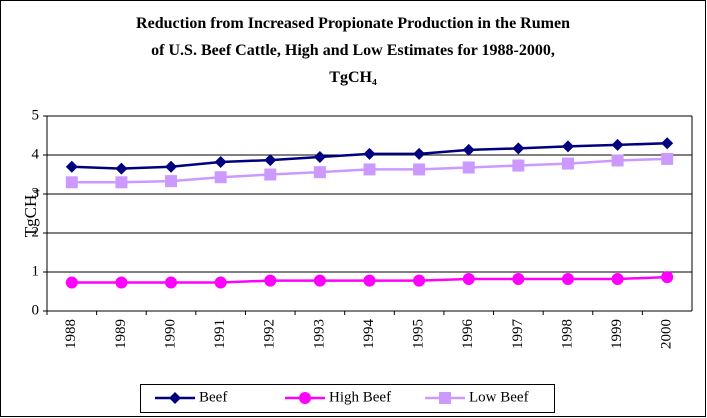 This screenshot has height=418, width=707. I want to click on y-tick-label: 2, so click(36, 232).